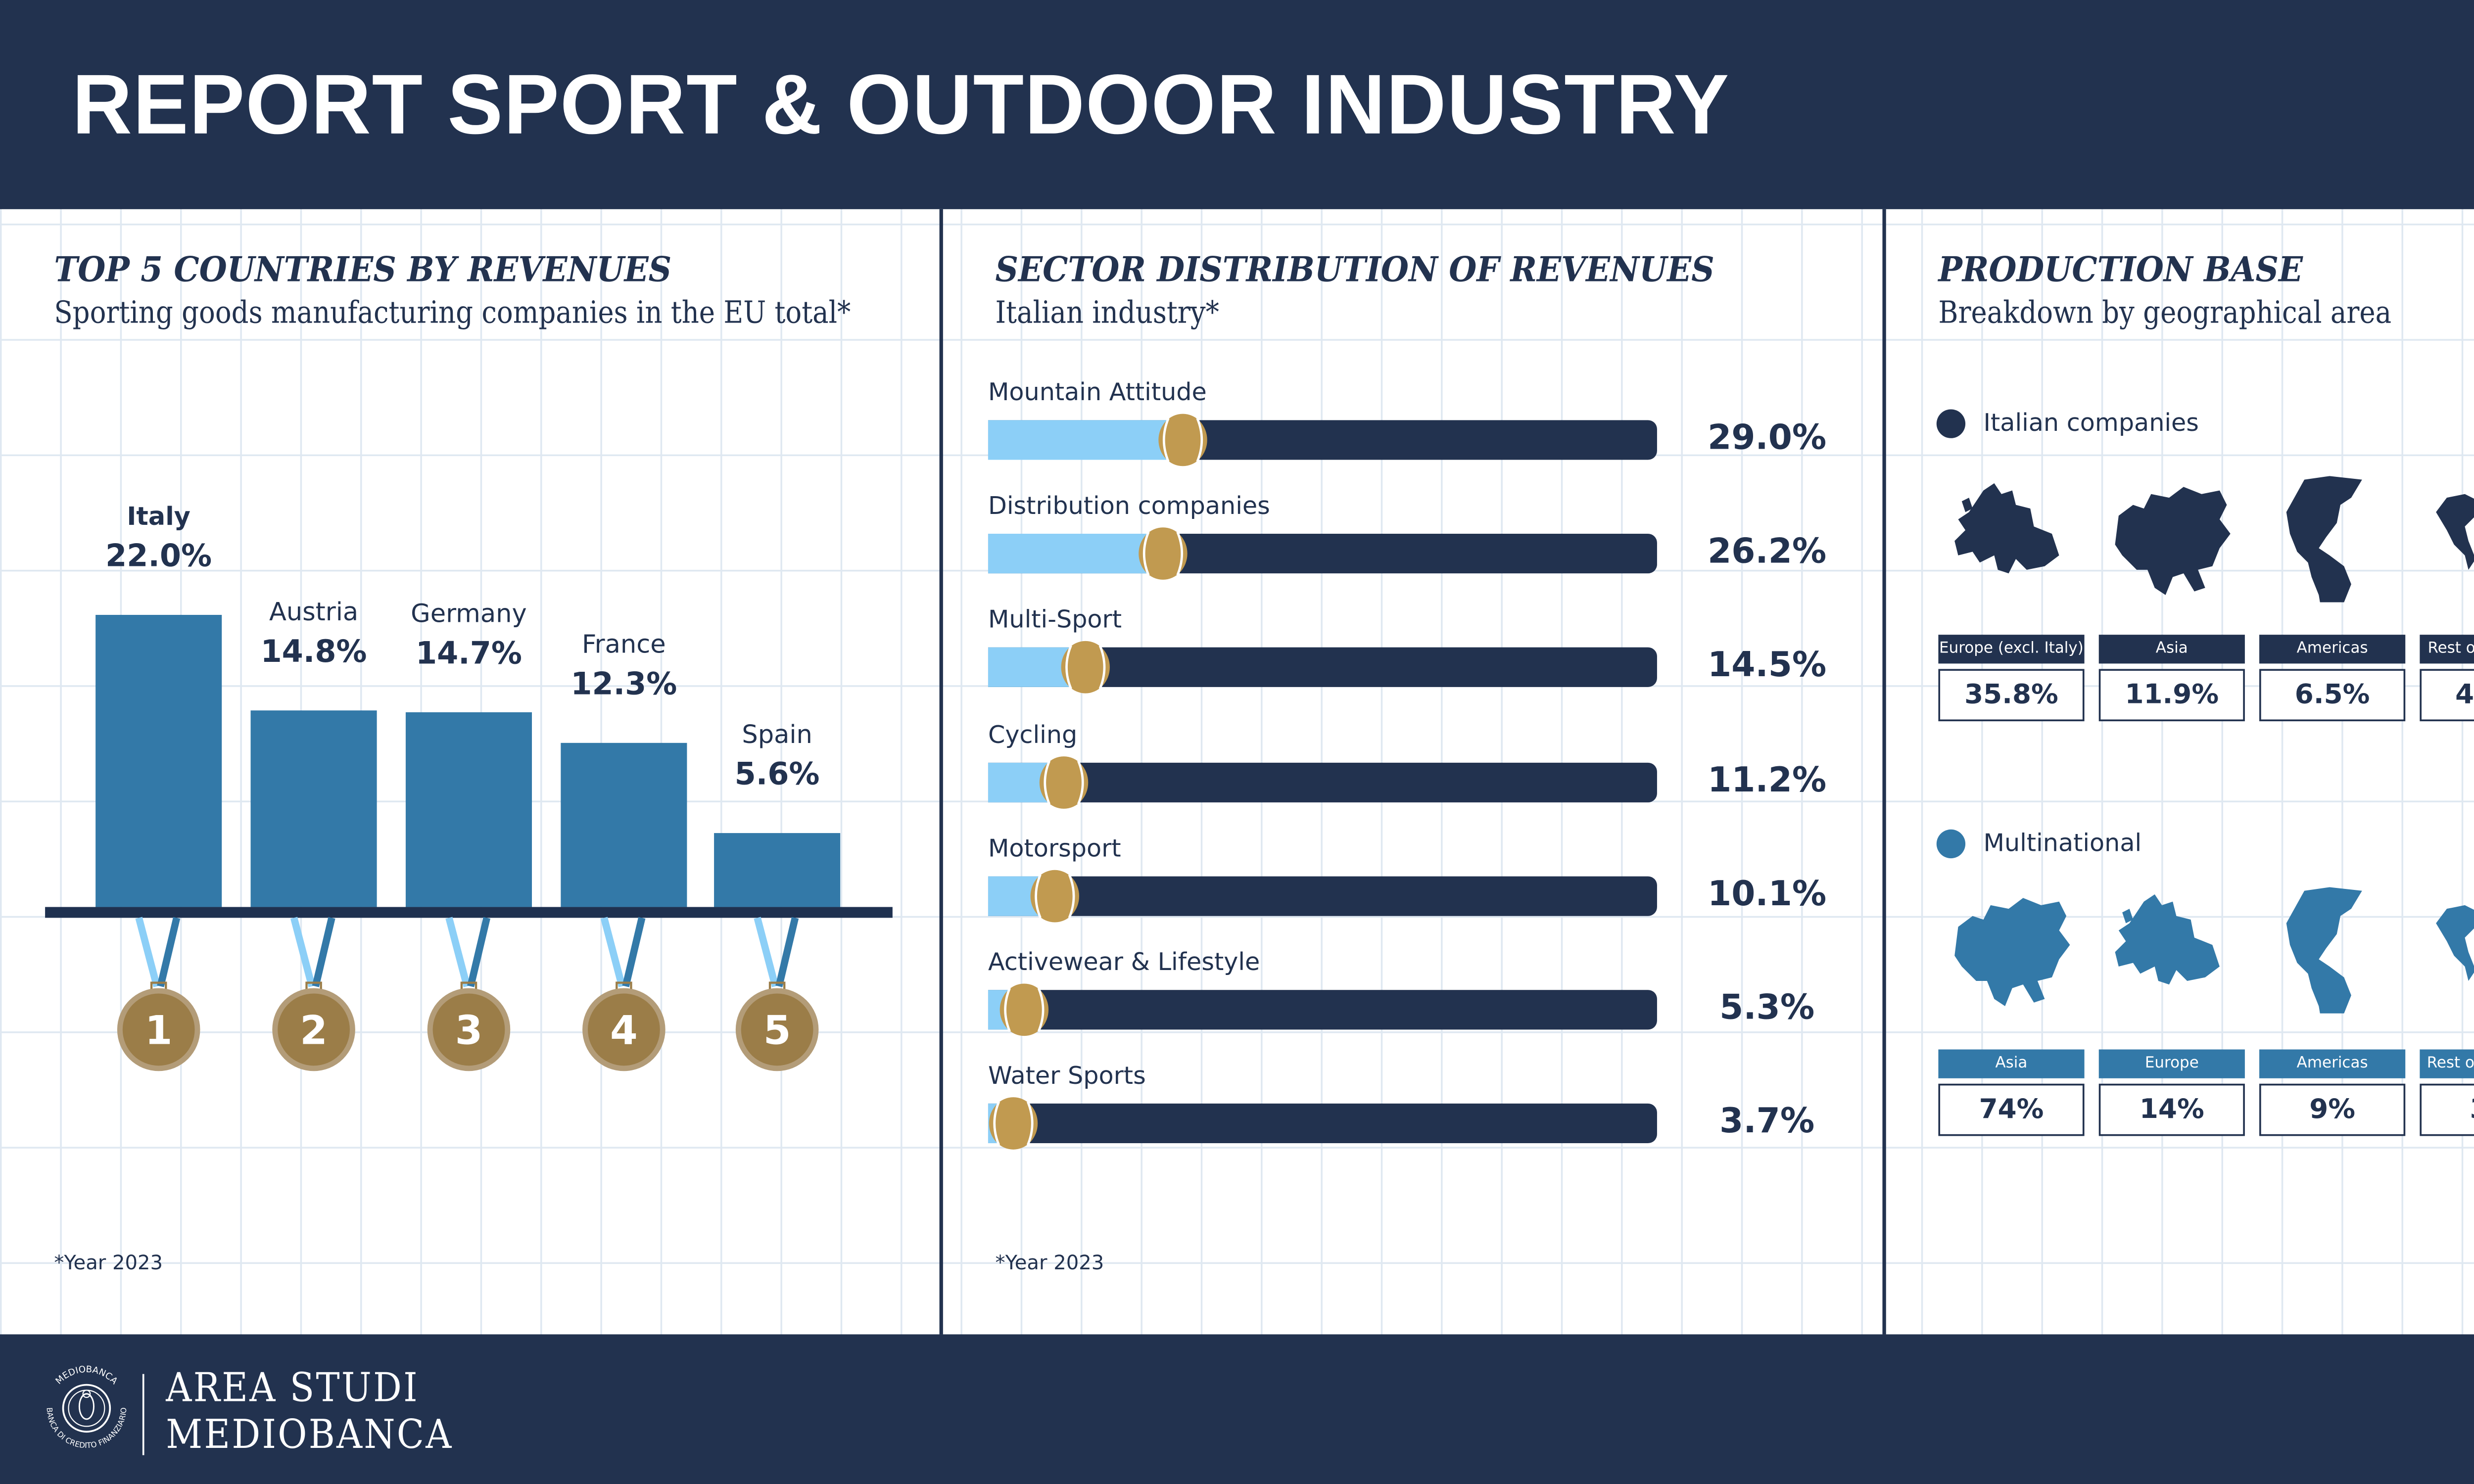  I want to click on country-value: 22.0%, so click(159, 557).